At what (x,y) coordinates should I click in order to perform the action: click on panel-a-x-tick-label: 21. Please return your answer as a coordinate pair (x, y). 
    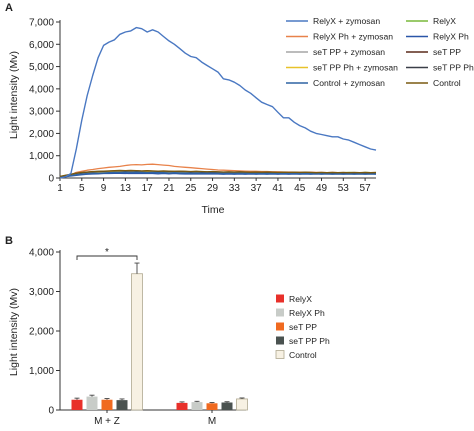
    Looking at the image, I should click on (169, 188).